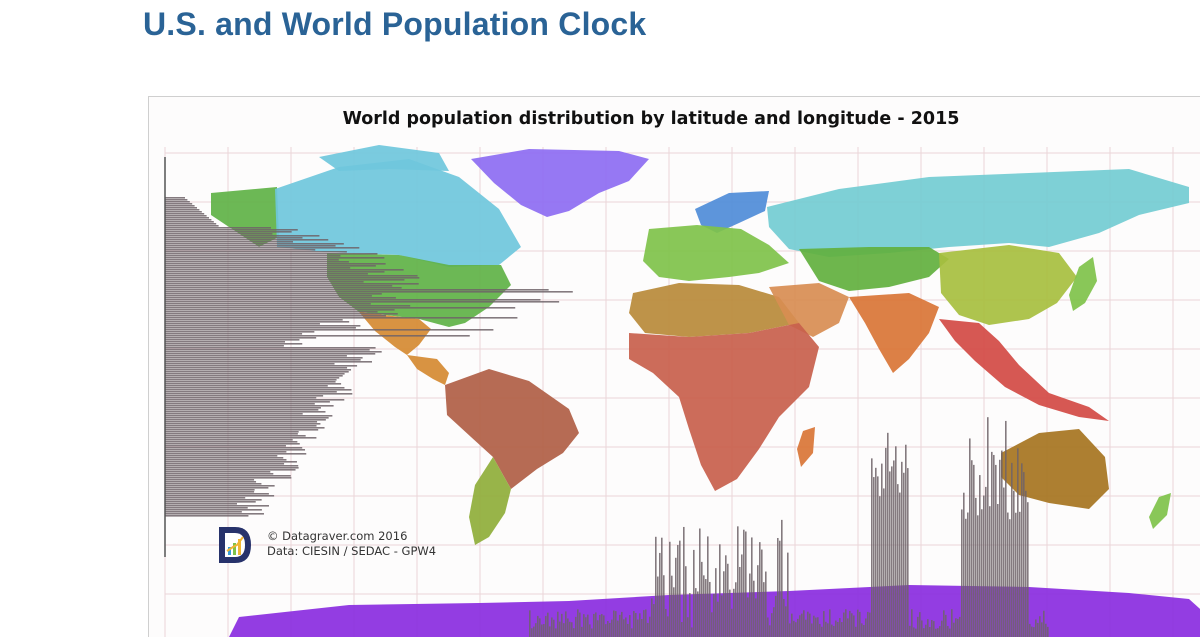 This screenshot has height=637, width=1200. What do you see at coordinates (978, 213) in the screenshot?
I see `region-russia` at bounding box center [978, 213].